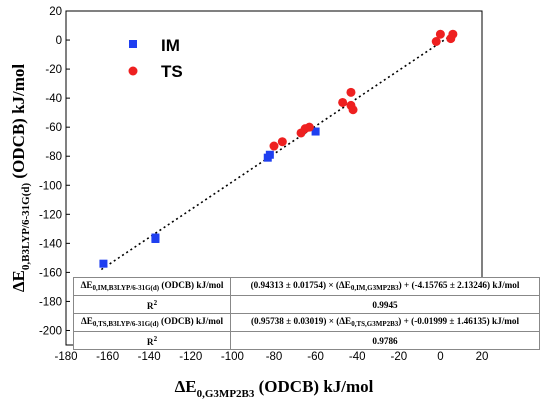  What do you see at coordinates (152, 304) in the screenshot?
I see `fit-im-r2-label: R2` at bounding box center [152, 304].